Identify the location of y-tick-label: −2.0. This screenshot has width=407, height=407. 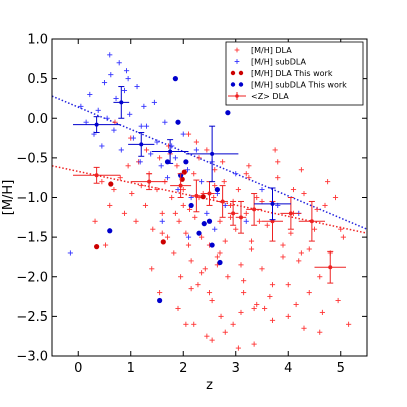
(32, 277).